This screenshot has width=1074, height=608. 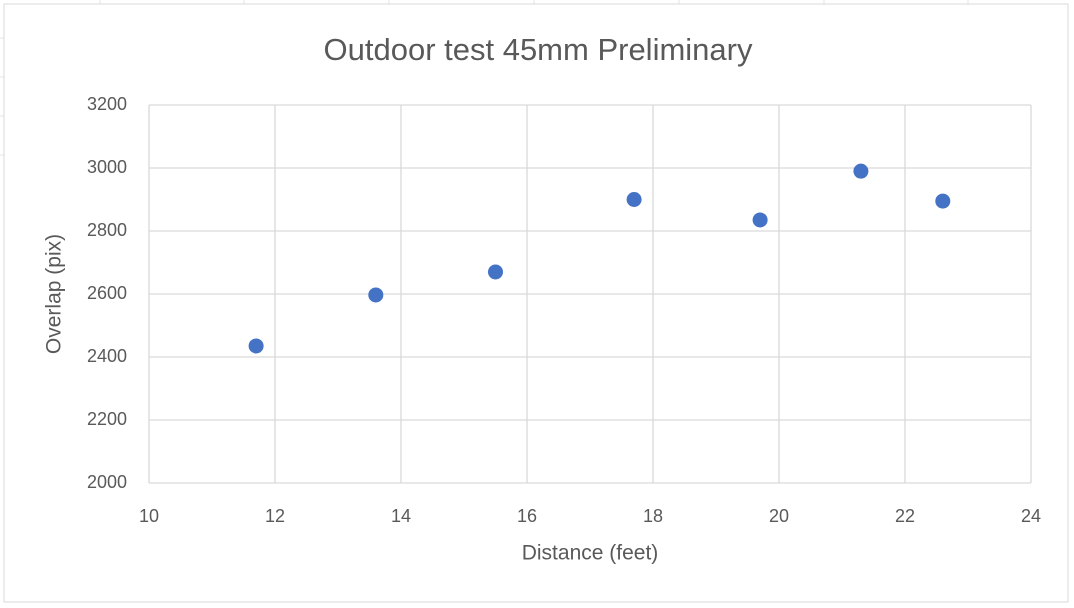 What do you see at coordinates (275, 516) in the screenshot?
I see `x-tick-label: 12` at bounding box center [275, 516].